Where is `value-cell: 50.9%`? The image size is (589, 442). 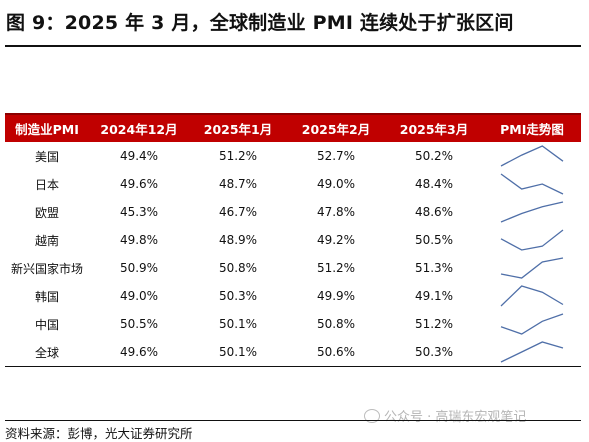
value-cell: 50.9% is located at coordinates (139, 268).